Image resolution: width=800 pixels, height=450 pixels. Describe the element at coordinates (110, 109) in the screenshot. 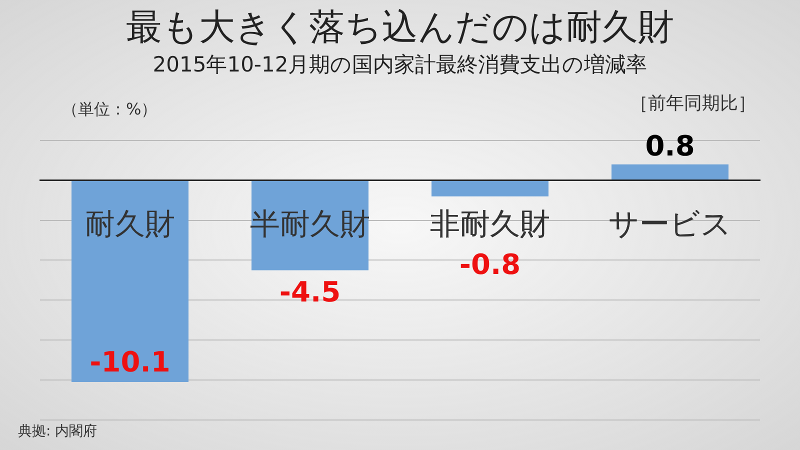

I see `text: （単位：%）` at that location.